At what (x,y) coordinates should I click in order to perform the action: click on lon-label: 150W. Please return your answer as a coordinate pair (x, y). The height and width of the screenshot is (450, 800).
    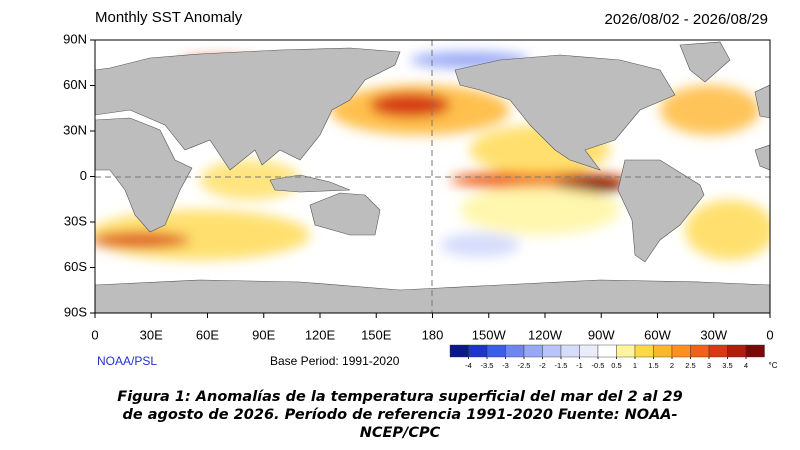
    Looking at the image, I should click on (489, 334).